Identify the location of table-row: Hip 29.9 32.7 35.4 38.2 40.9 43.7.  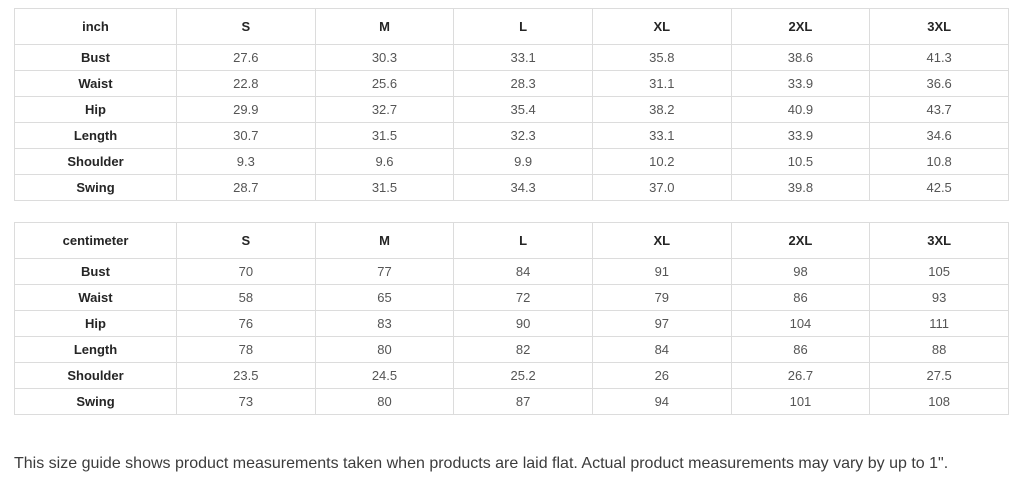
(511, 109).